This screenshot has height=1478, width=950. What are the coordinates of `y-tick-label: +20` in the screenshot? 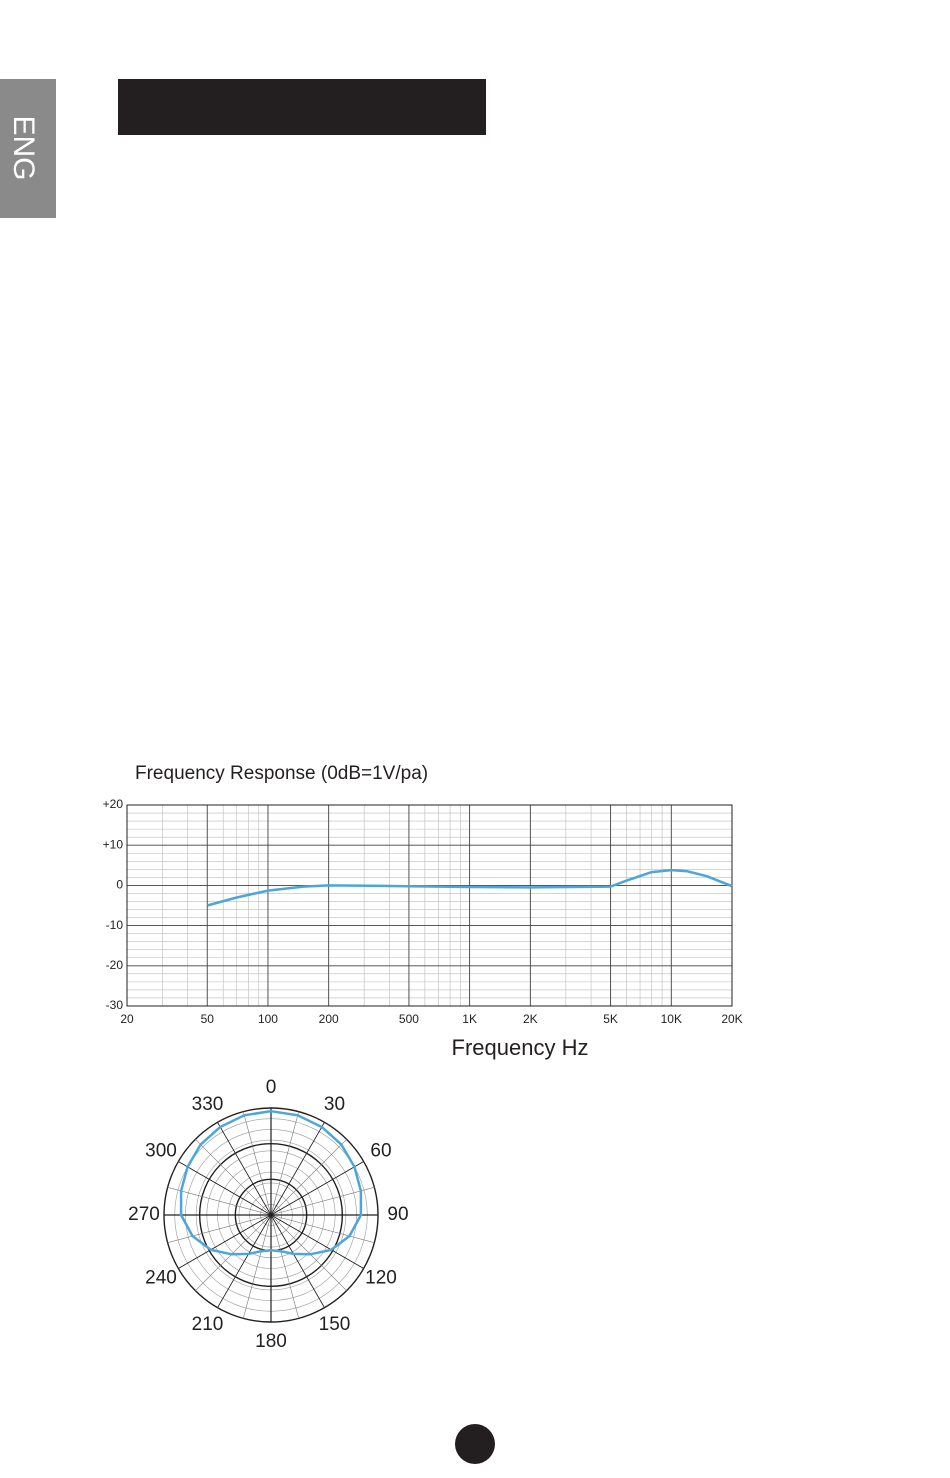 It's located at (113, 804).